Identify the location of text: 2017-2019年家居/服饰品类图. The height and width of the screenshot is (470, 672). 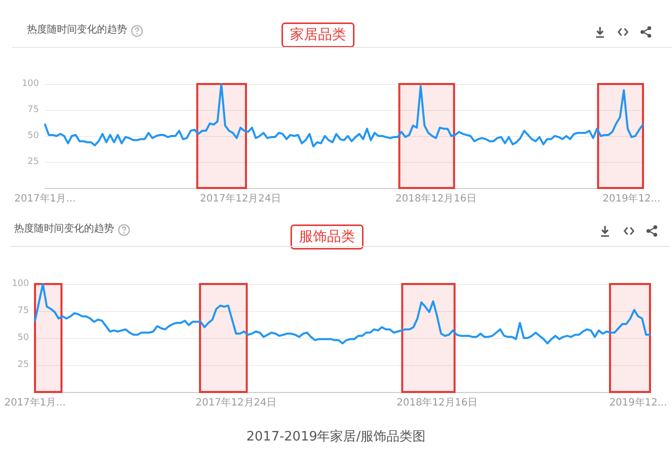
(336, 436).